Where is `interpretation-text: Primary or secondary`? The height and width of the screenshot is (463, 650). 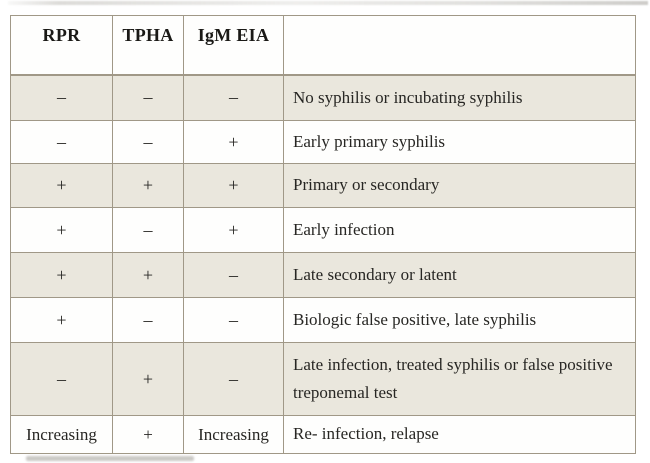 interpretation-text: Primary or secondary is located at coordinates (459, 185).